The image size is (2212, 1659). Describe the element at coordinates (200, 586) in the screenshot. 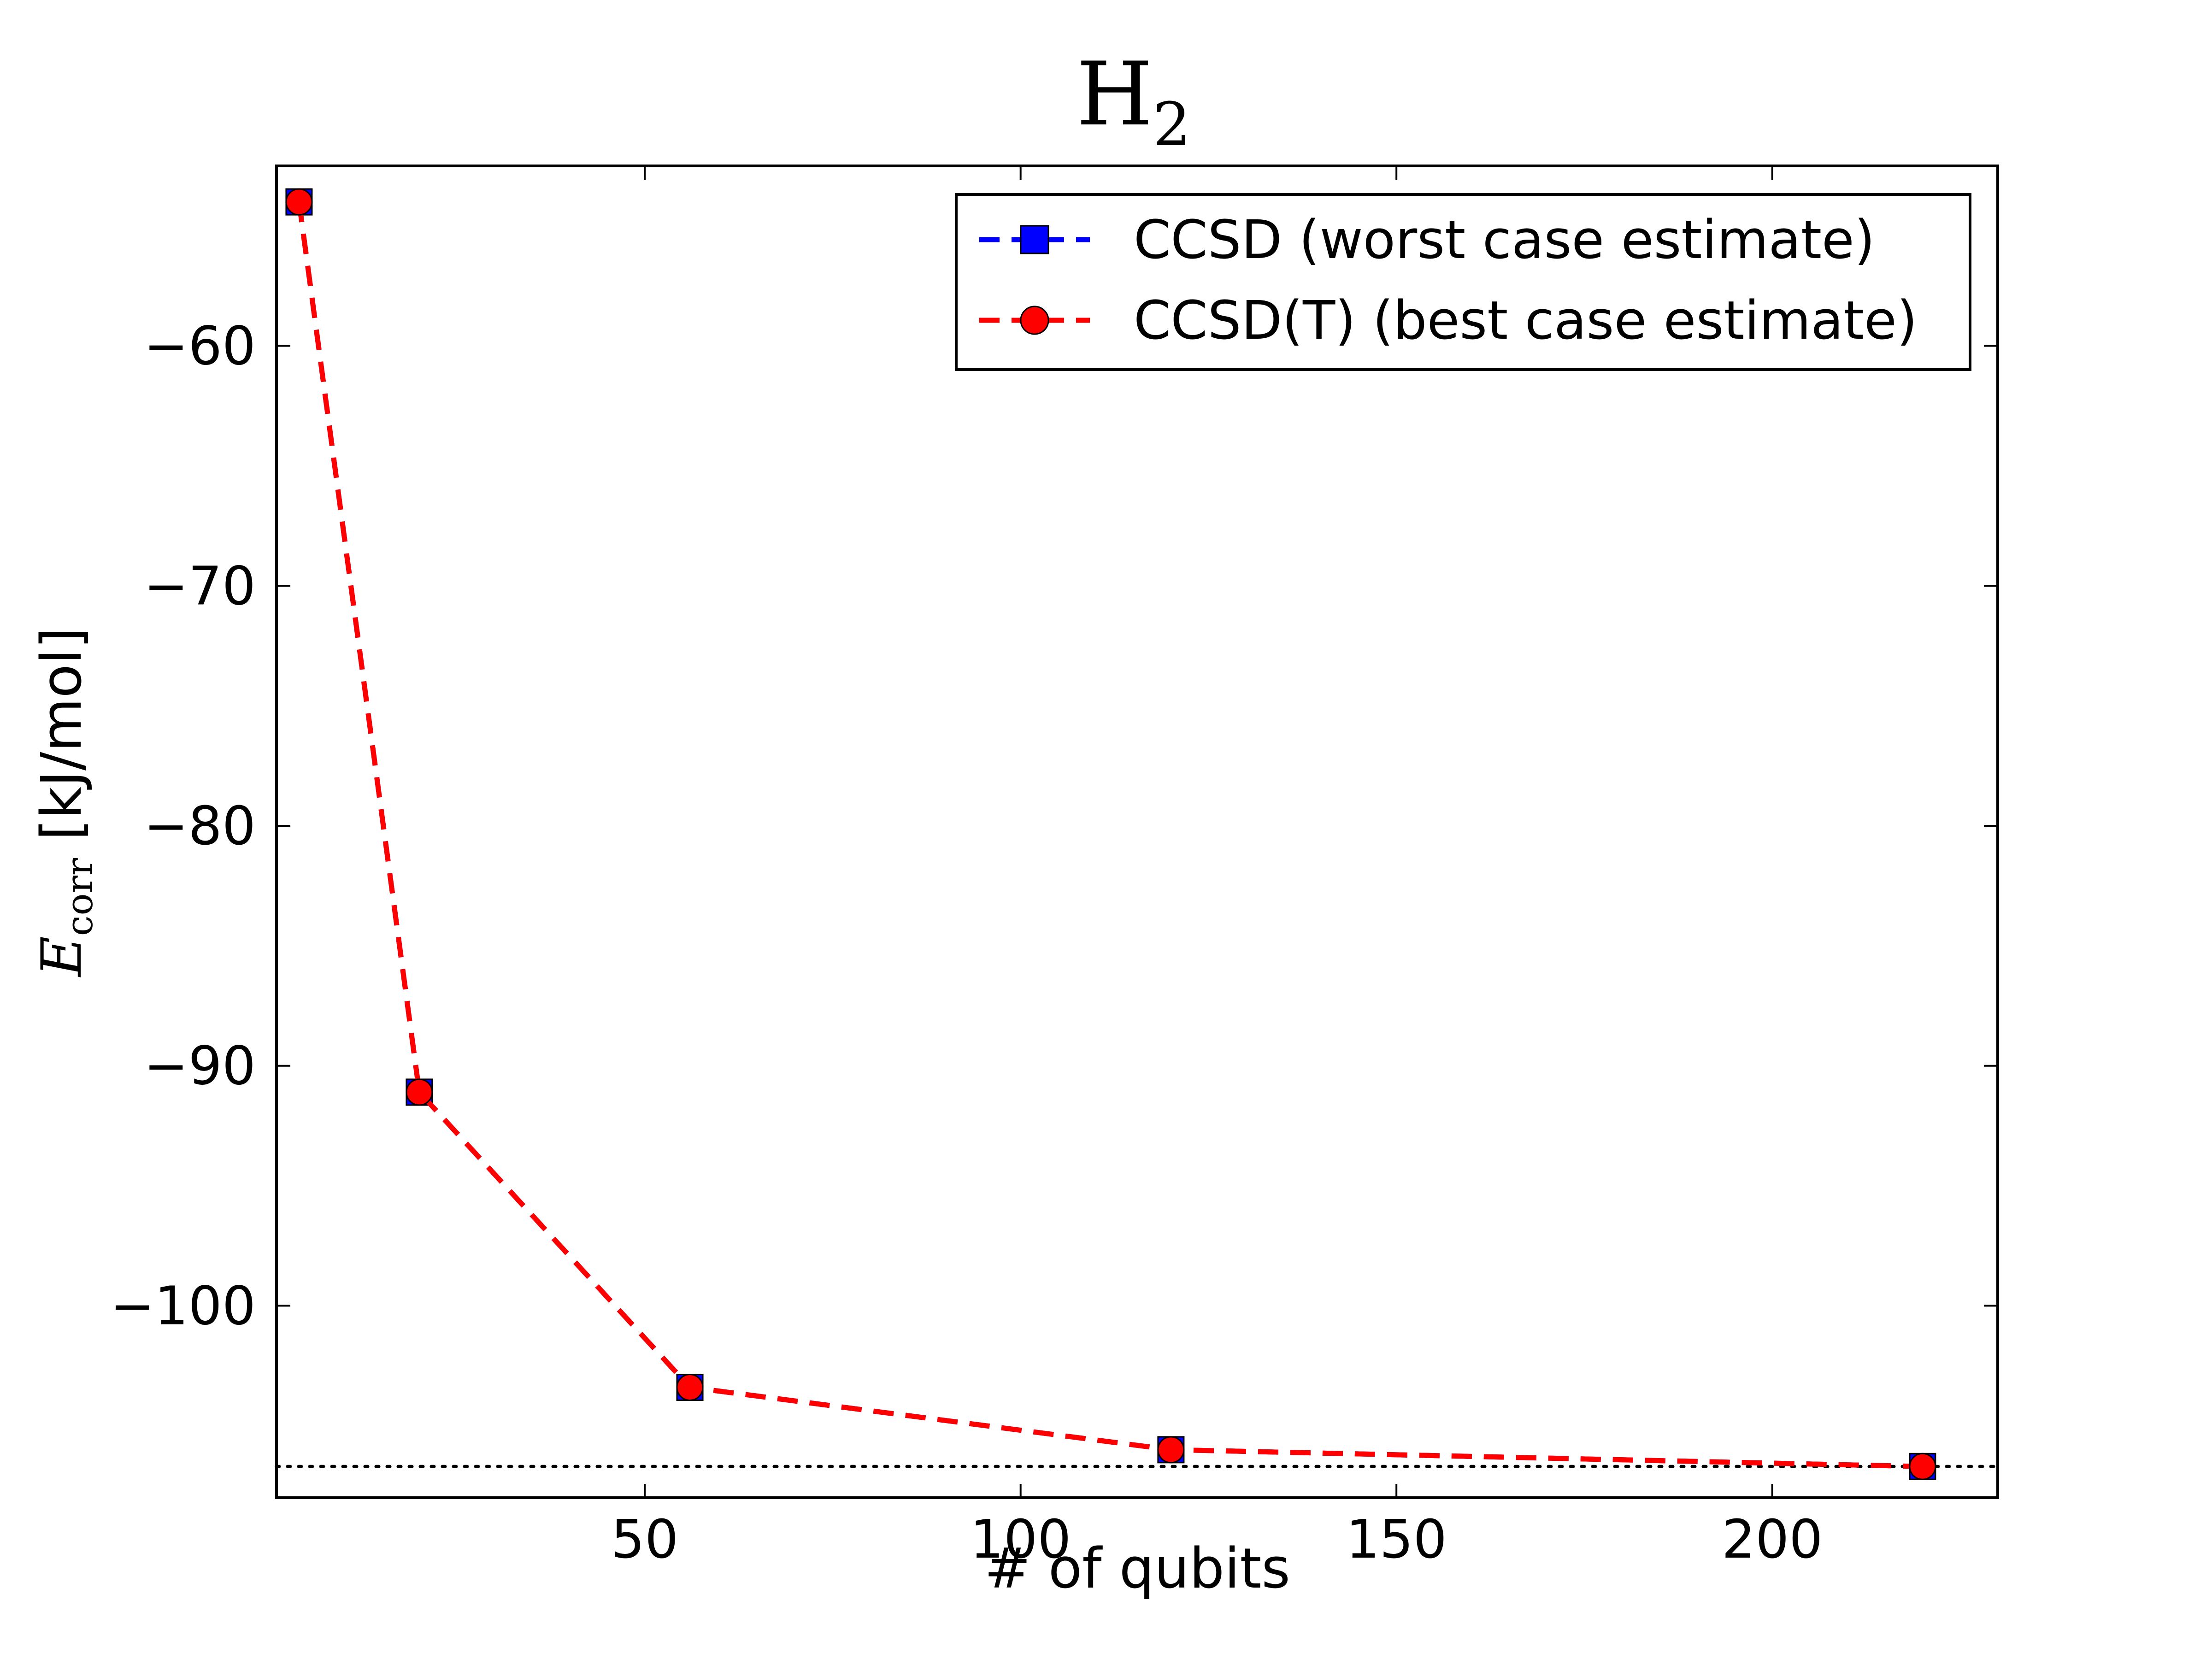

I see `y-tick-label: −70` at that location.